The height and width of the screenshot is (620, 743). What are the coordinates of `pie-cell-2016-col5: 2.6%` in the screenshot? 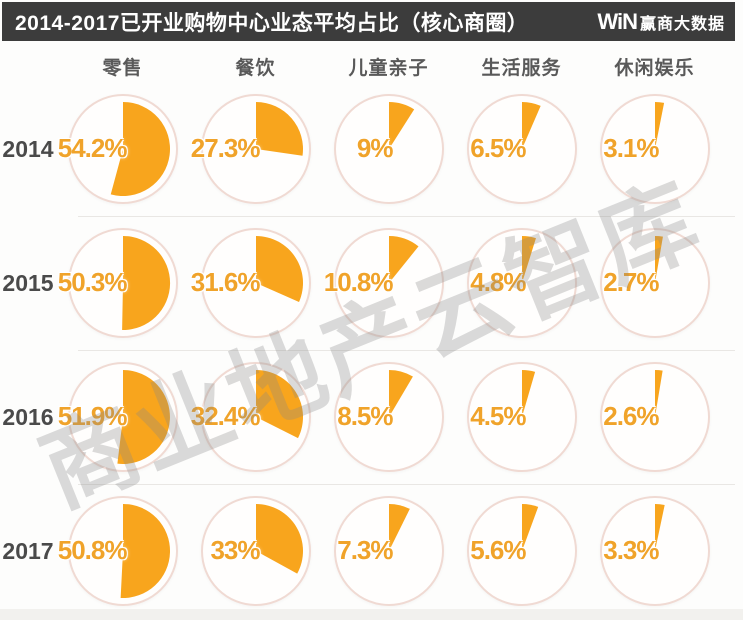 It's located at (654, 417).